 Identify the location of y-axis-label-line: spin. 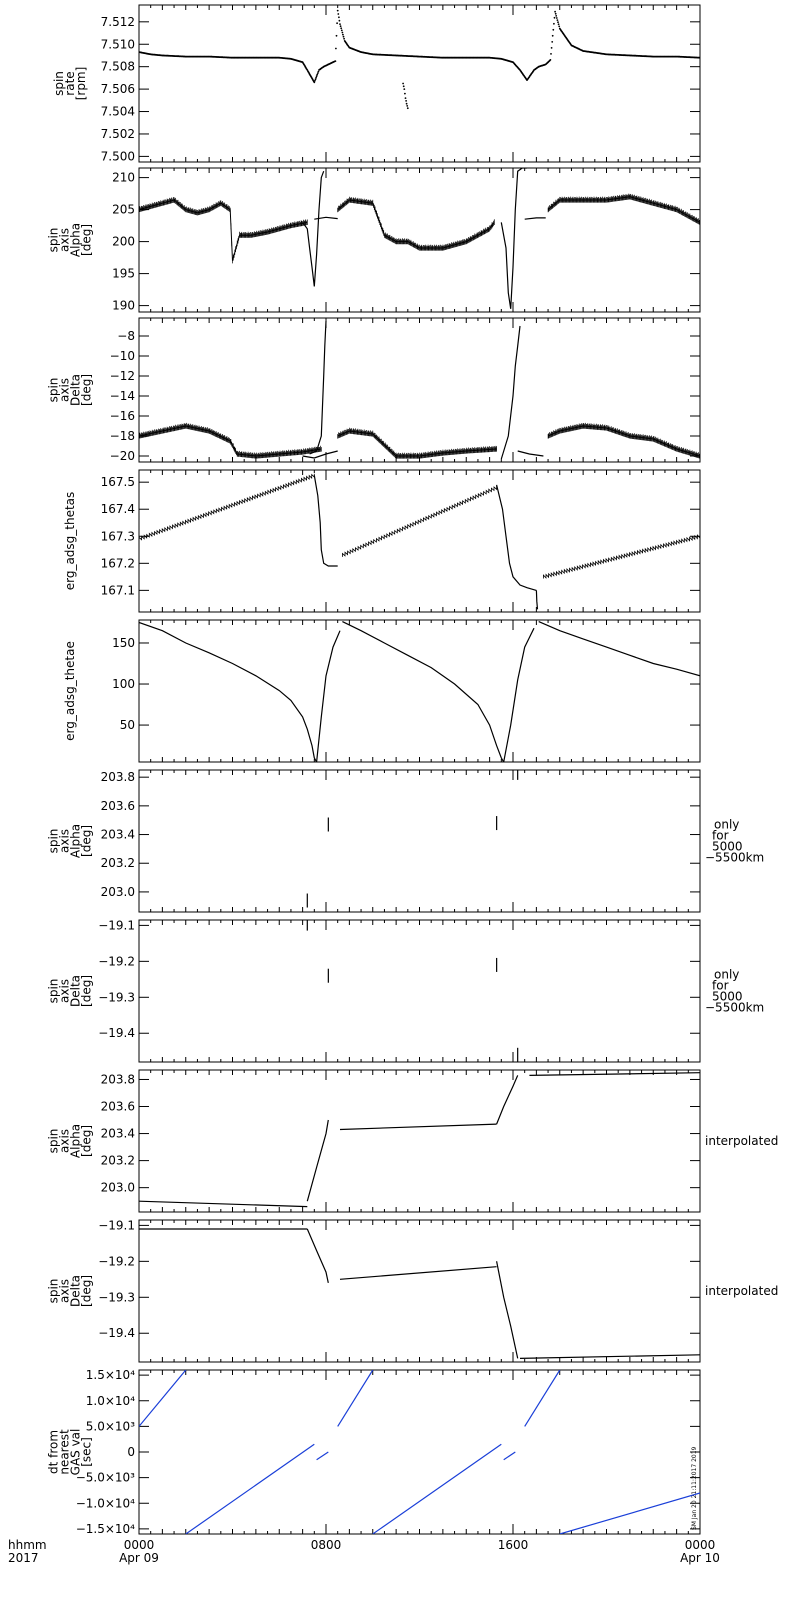
(59, 83).